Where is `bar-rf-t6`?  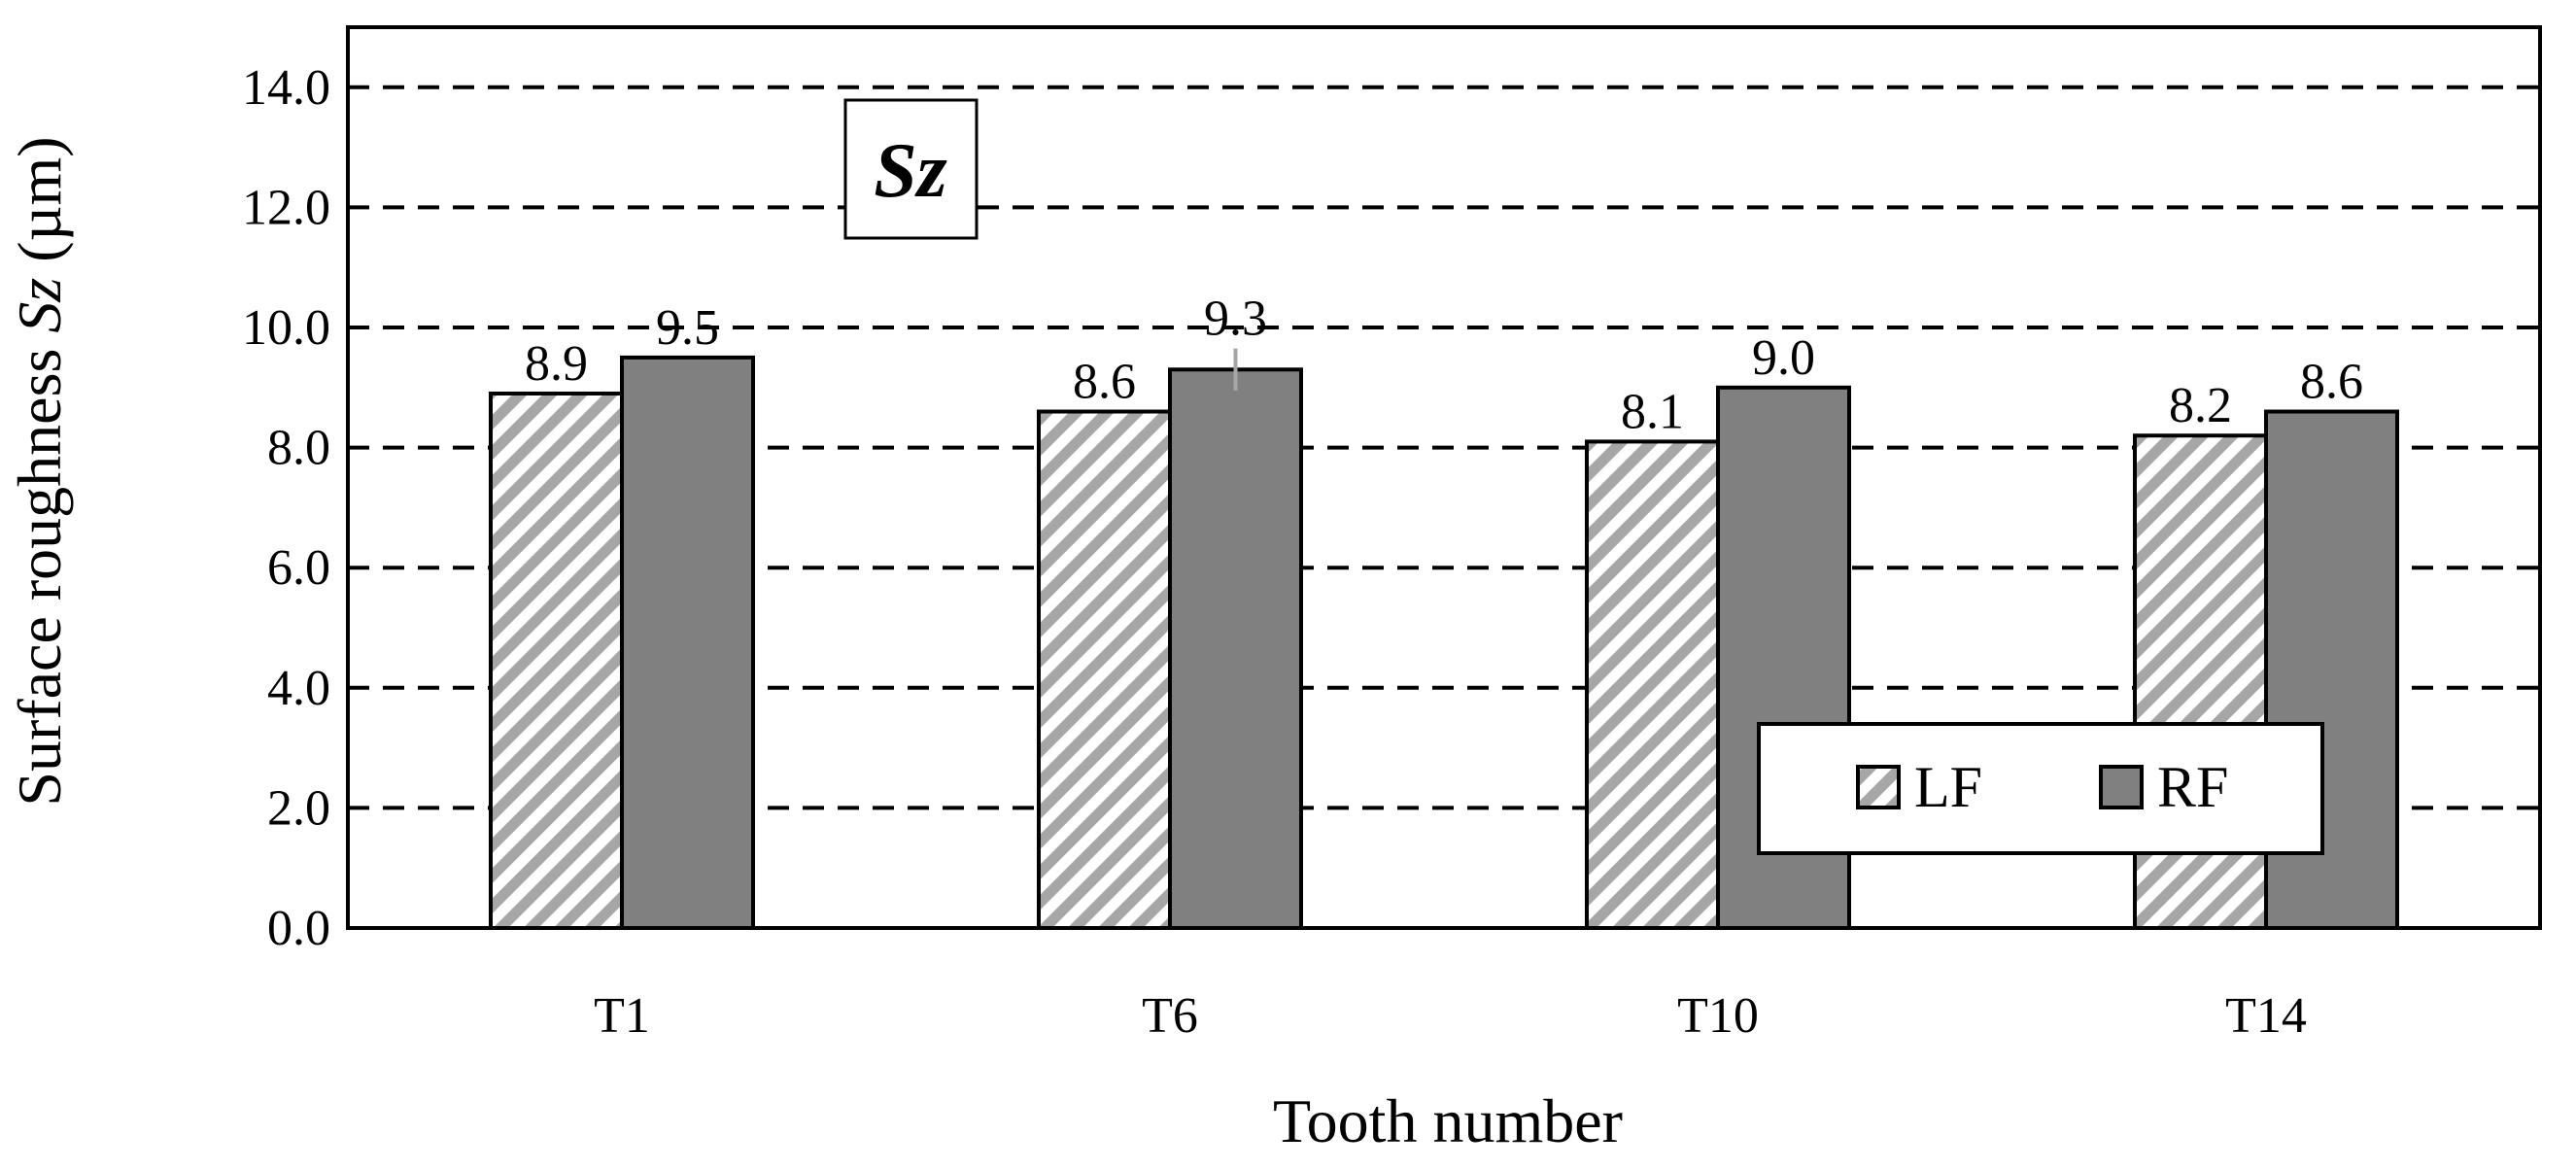
bar-rf-t6 is located at coordinates (1235, 649).